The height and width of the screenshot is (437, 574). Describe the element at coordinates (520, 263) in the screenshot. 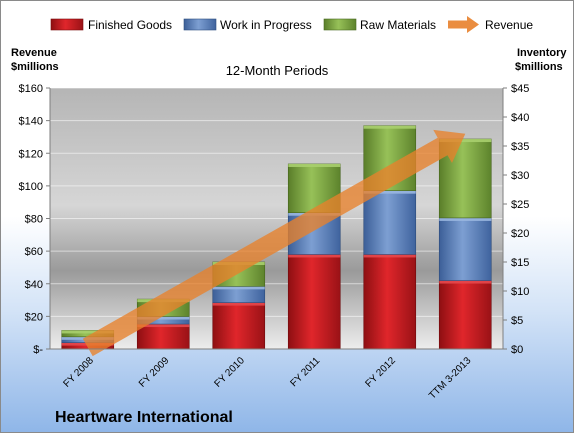

I see `right-tick-label: $15` at that location.